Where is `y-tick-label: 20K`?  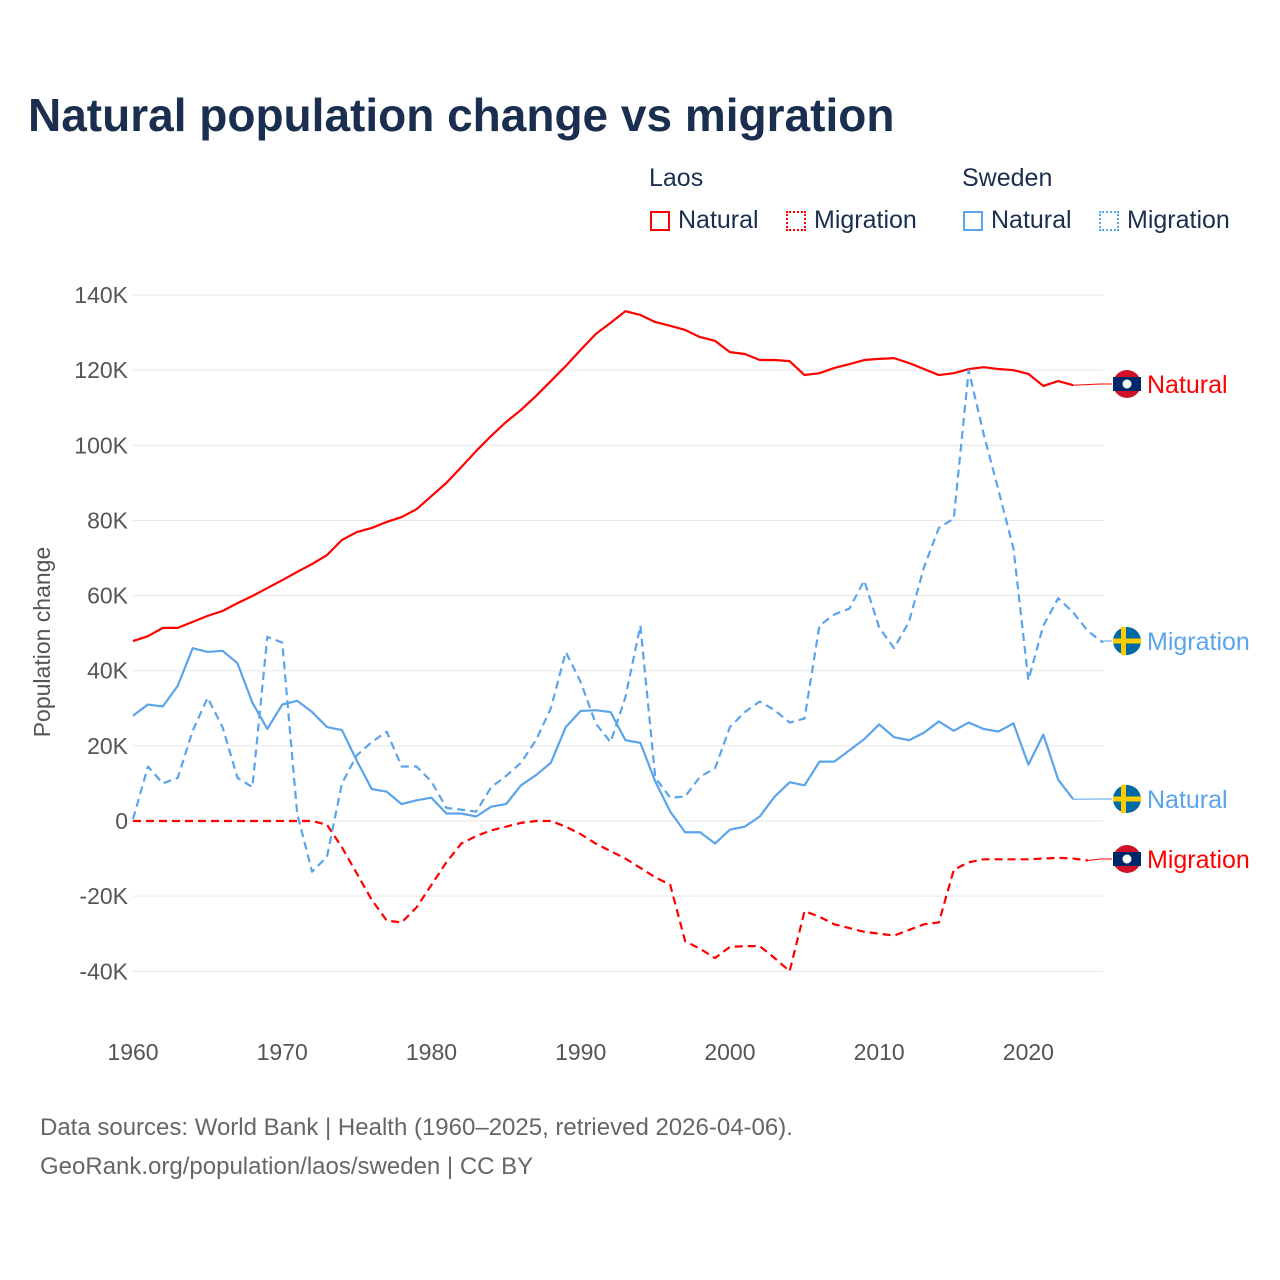 y-tick-label: 20K is located at coordinates (108, 746).